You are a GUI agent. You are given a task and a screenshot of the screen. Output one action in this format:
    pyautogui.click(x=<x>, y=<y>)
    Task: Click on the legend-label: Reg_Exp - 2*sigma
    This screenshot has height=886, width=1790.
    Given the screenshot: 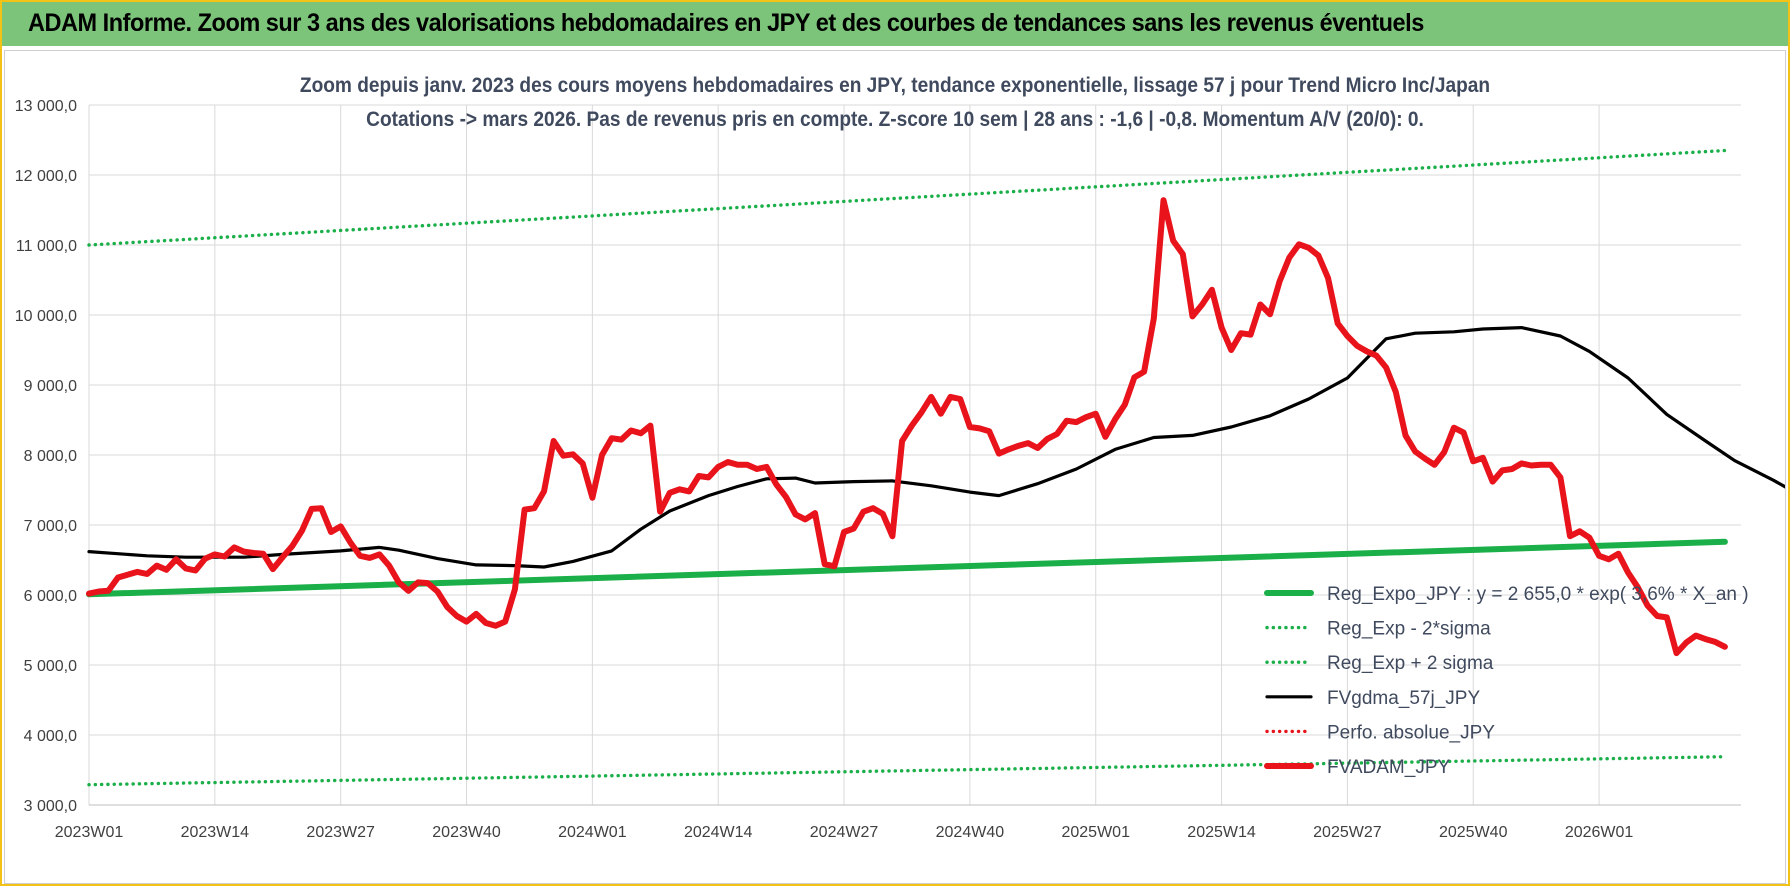 What is the action you would take?
    pyautogui.click(x=1409, y=629)
    